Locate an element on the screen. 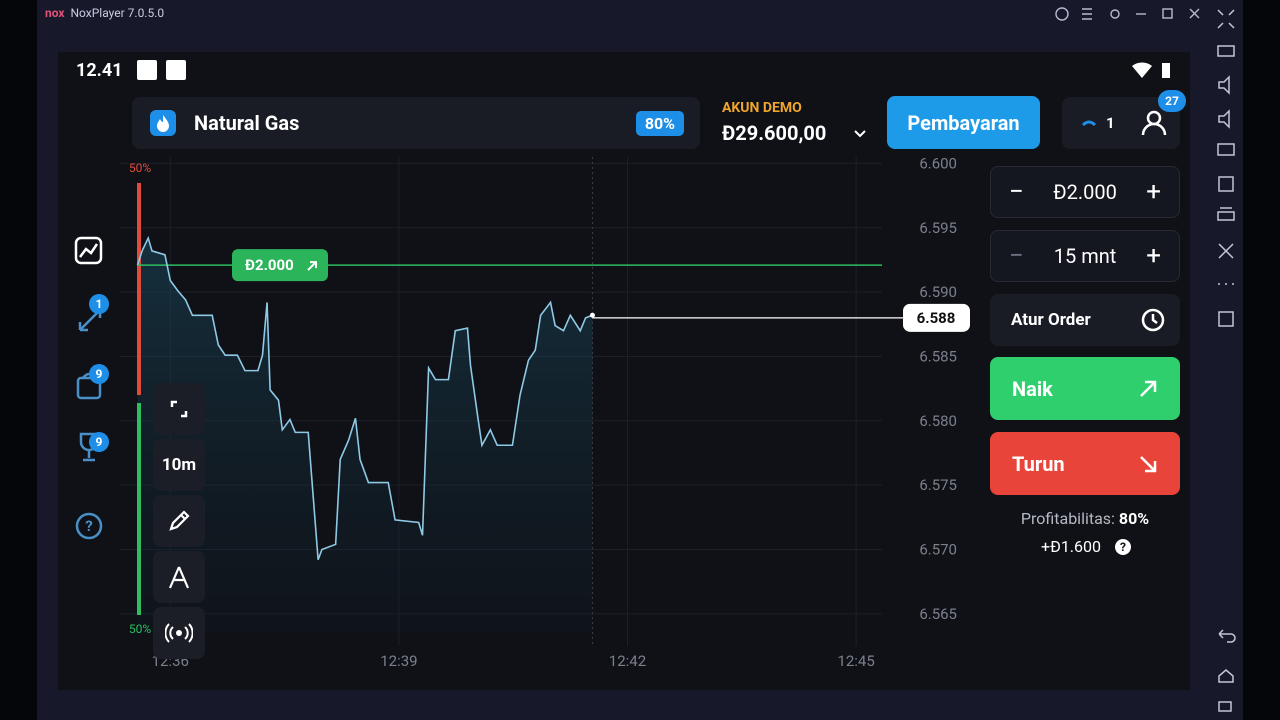 The image size is (1280, 720). sentiment-down-label: 50% is located at coordinates (140, 168).